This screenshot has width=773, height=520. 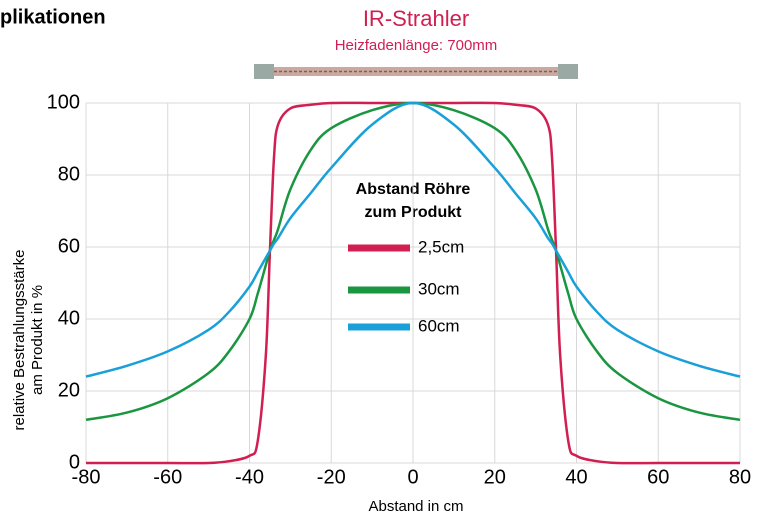 What do you see at coordinates (74, 462) in the screenshot?
I see `y-tick-label: 0` at bounding box center [74, 462].